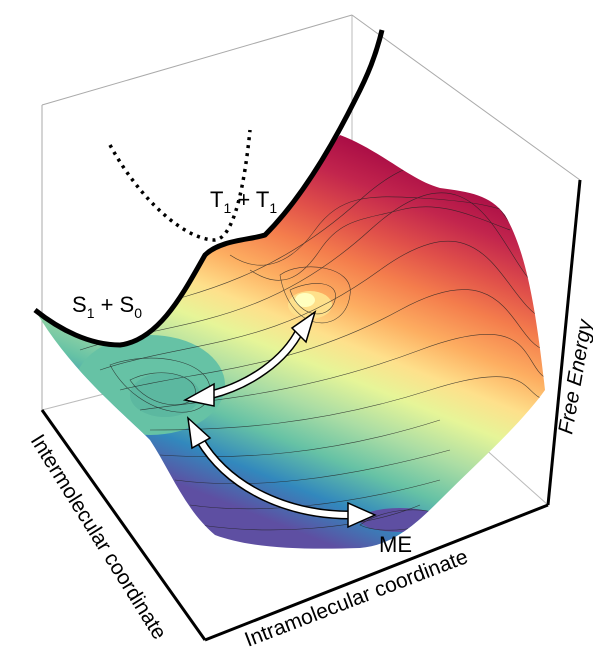  I want to click on x-axis-label: Intermolecular coordinate, so click(98, 536).